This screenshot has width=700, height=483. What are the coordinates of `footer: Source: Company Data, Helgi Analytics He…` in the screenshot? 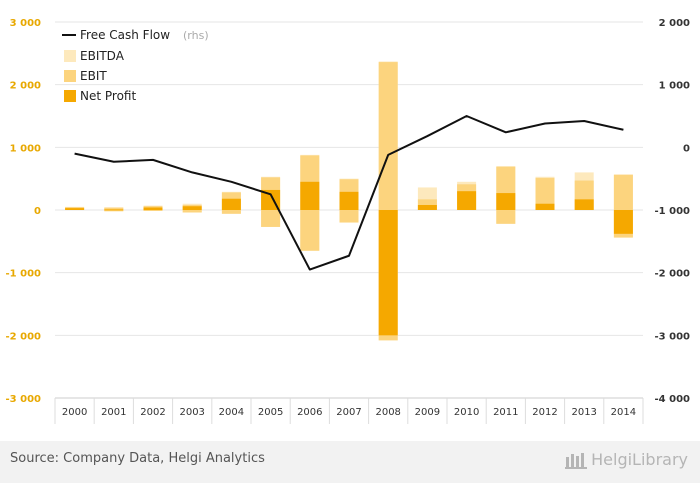 It's located at (350, 462).